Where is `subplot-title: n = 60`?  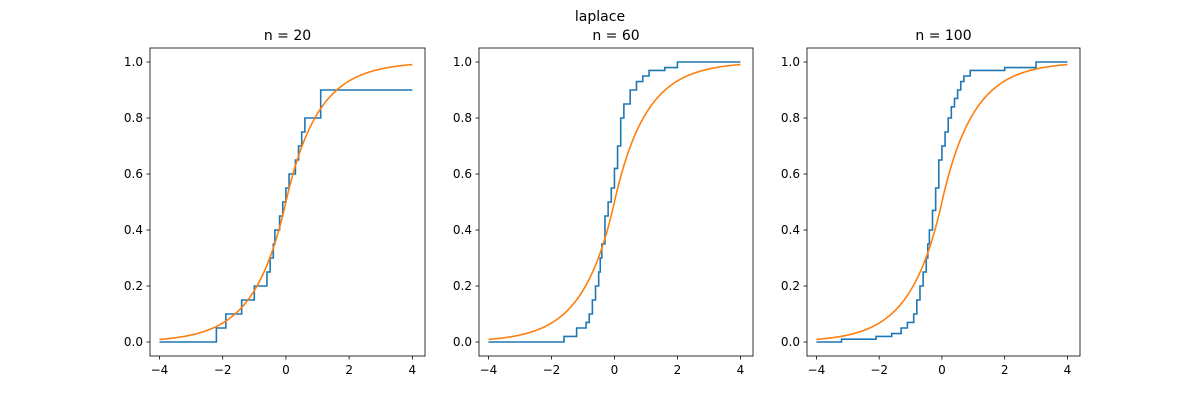 subplot-title: n = 60 is located at coordinates (615, 36).